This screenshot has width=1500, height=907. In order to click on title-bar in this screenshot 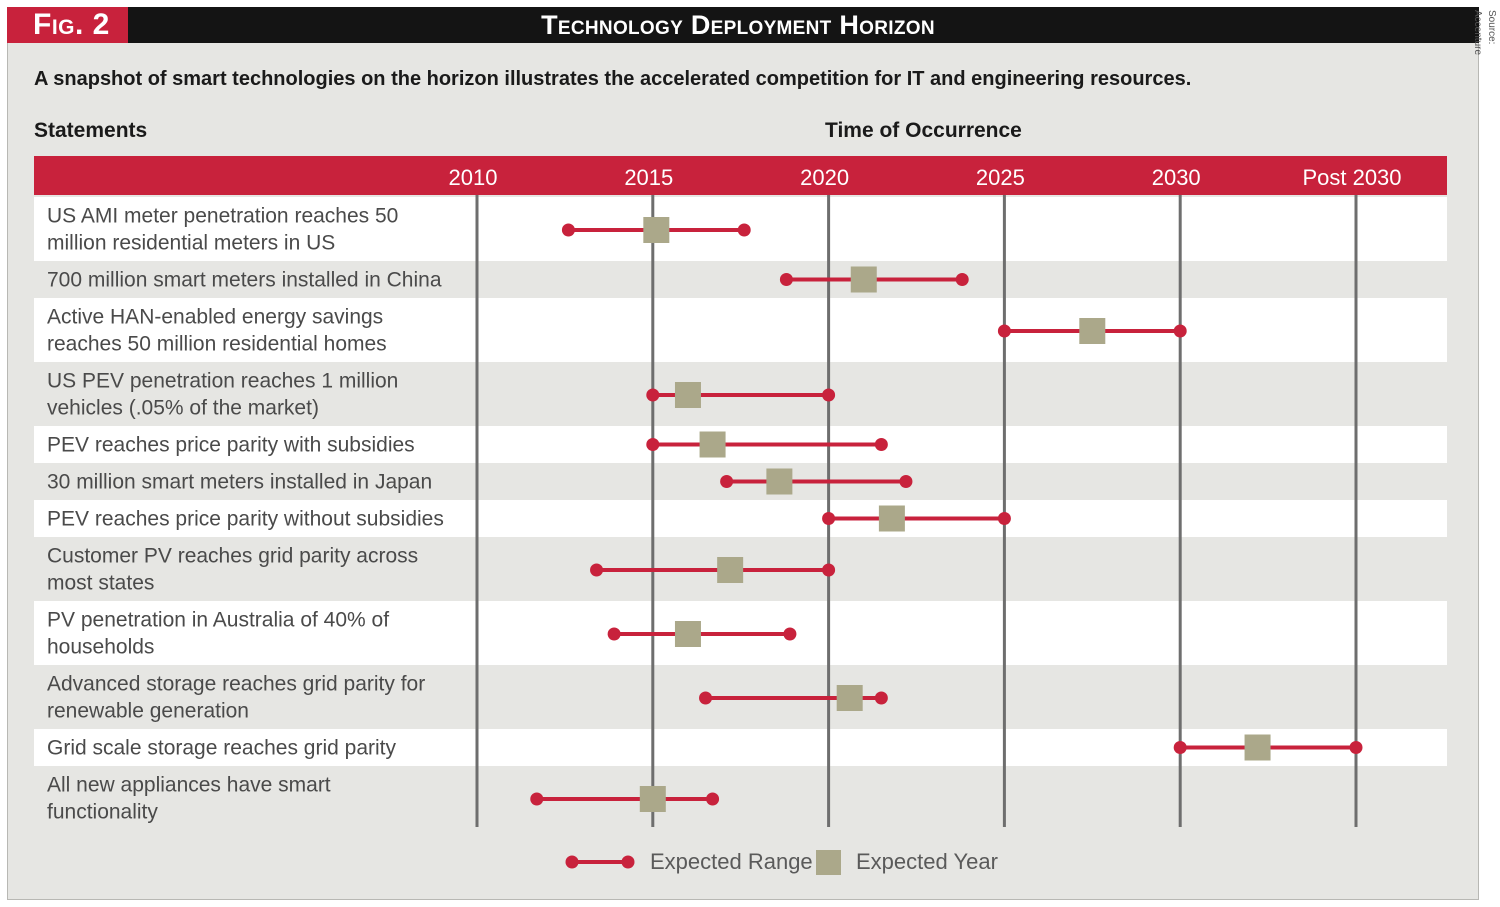, I will do `click(743, 25)`.